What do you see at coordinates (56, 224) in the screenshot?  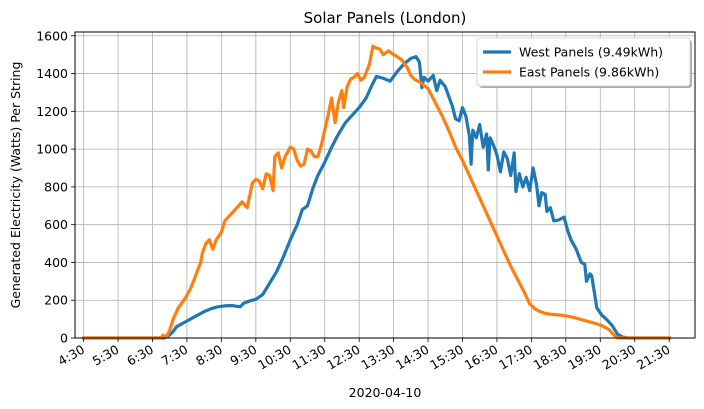 I see `y-tick-label: 600` at bounding box center [56, 224].